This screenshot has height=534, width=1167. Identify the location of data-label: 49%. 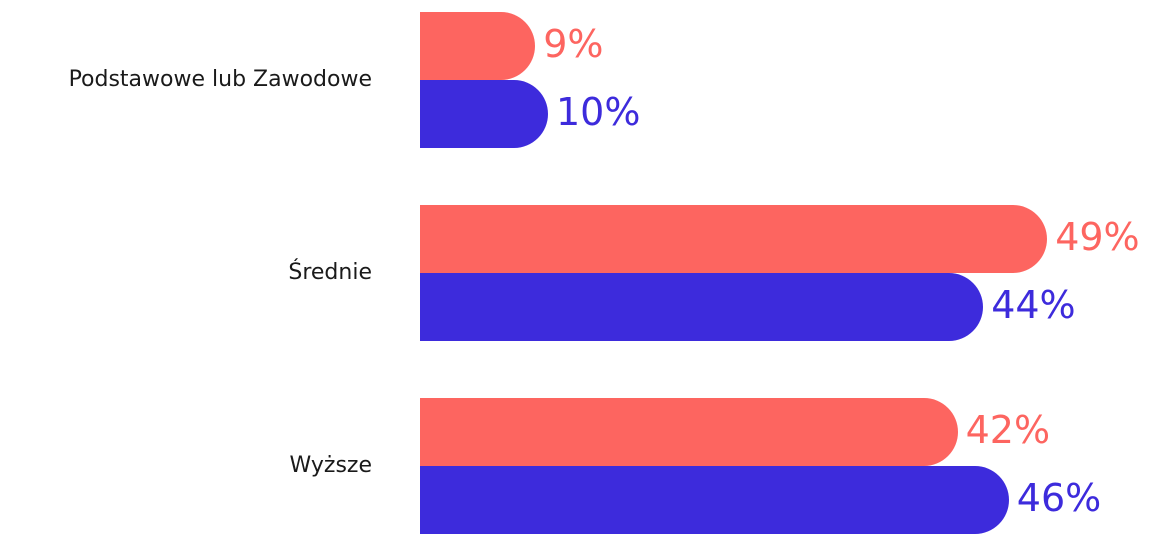
(1097, 237).